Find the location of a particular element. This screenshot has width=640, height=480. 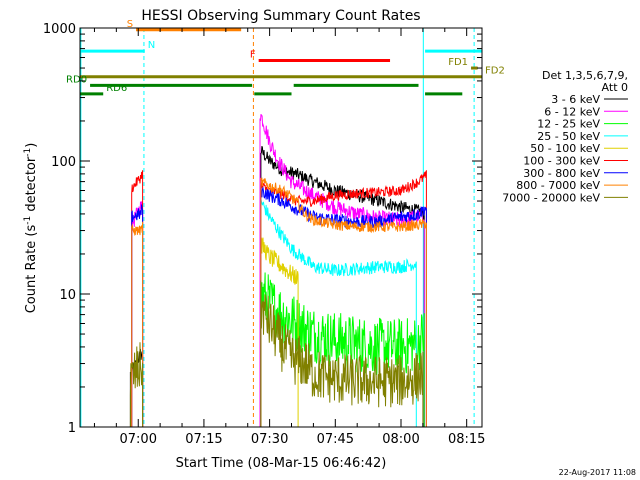

legend-label-7: 300 - 800 keV is located at coordinates (561, 173).